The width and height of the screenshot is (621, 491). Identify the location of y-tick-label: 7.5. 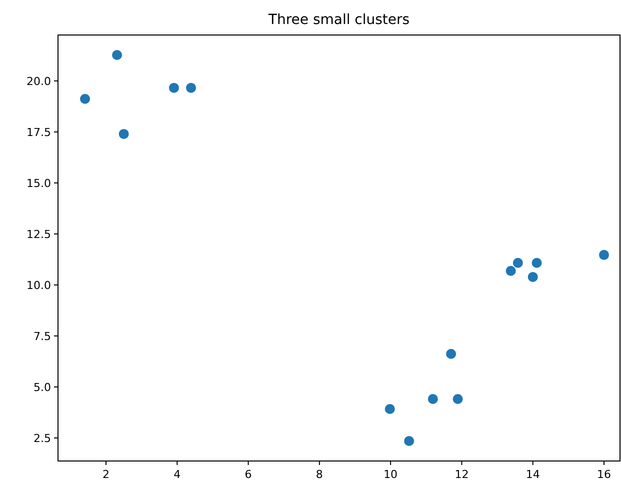
(42, 336).